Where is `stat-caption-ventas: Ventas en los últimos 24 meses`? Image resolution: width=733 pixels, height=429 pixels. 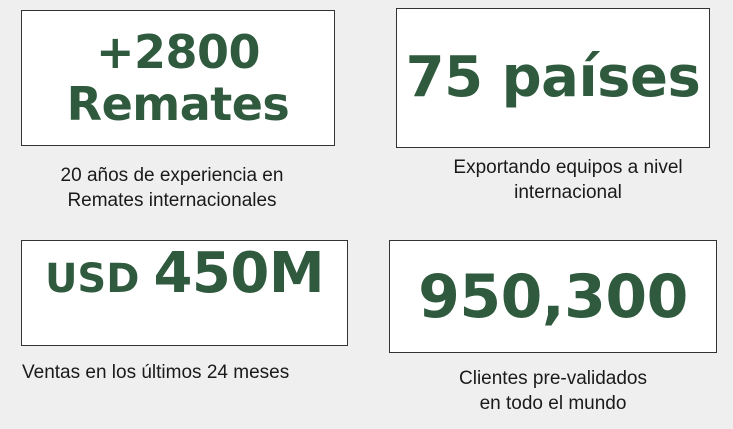
stat-caption-ventas: Ventas en los últimos 24 meses is located at coordinates (187, 372).